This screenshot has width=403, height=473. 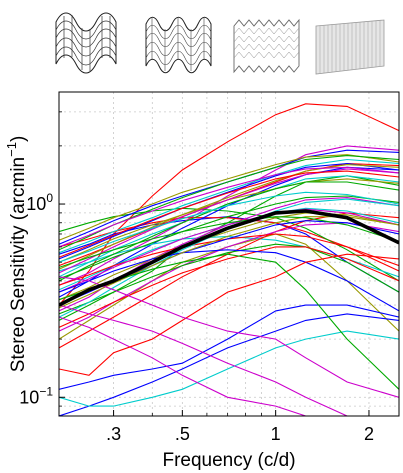 What do you see at coordinates (16, 254) in the screenshot?
I see `y-axis-title: Stereo Sensitivity (arcmin−1)` at bounding box center [16, 254].